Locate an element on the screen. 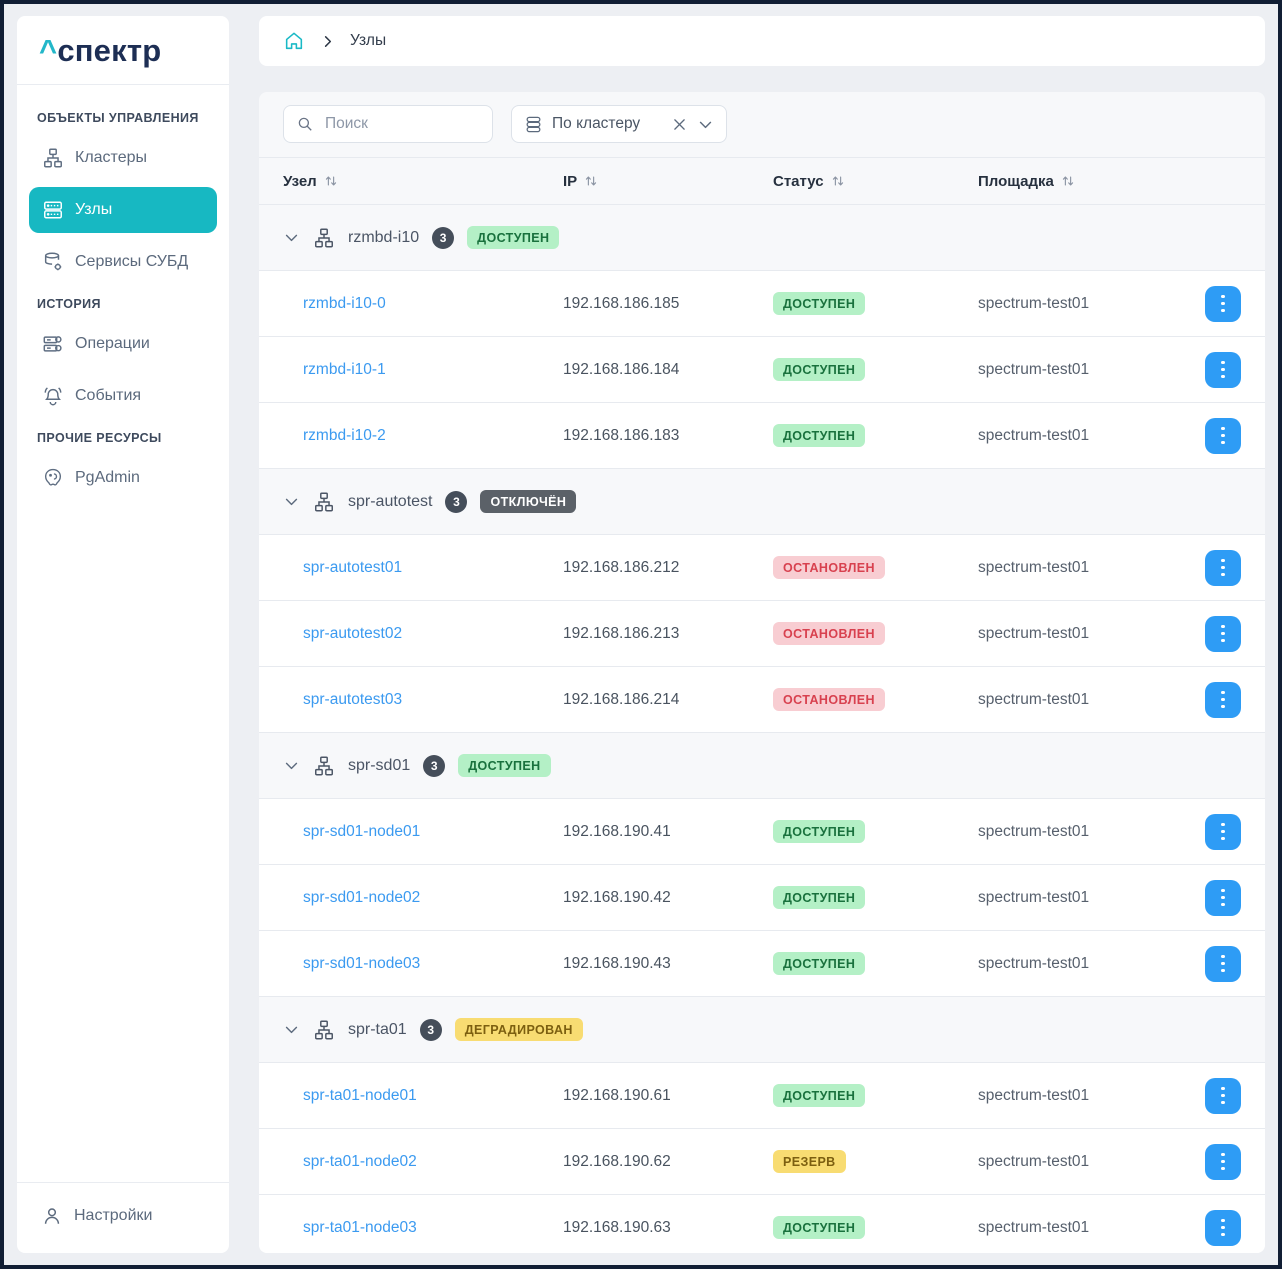  column-header-ip: IP is located at coordinates (668, 181).